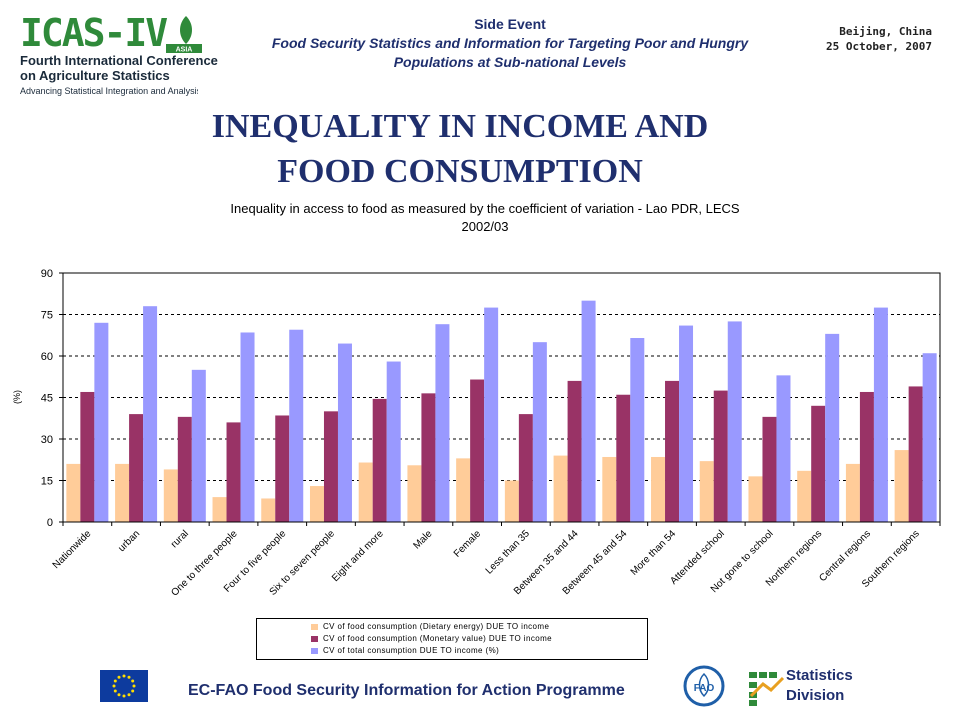  What do you see at coordinates (47, 482) in the screenshot?
I see `y-tick-label: 15` at bounding box center [47, 482].